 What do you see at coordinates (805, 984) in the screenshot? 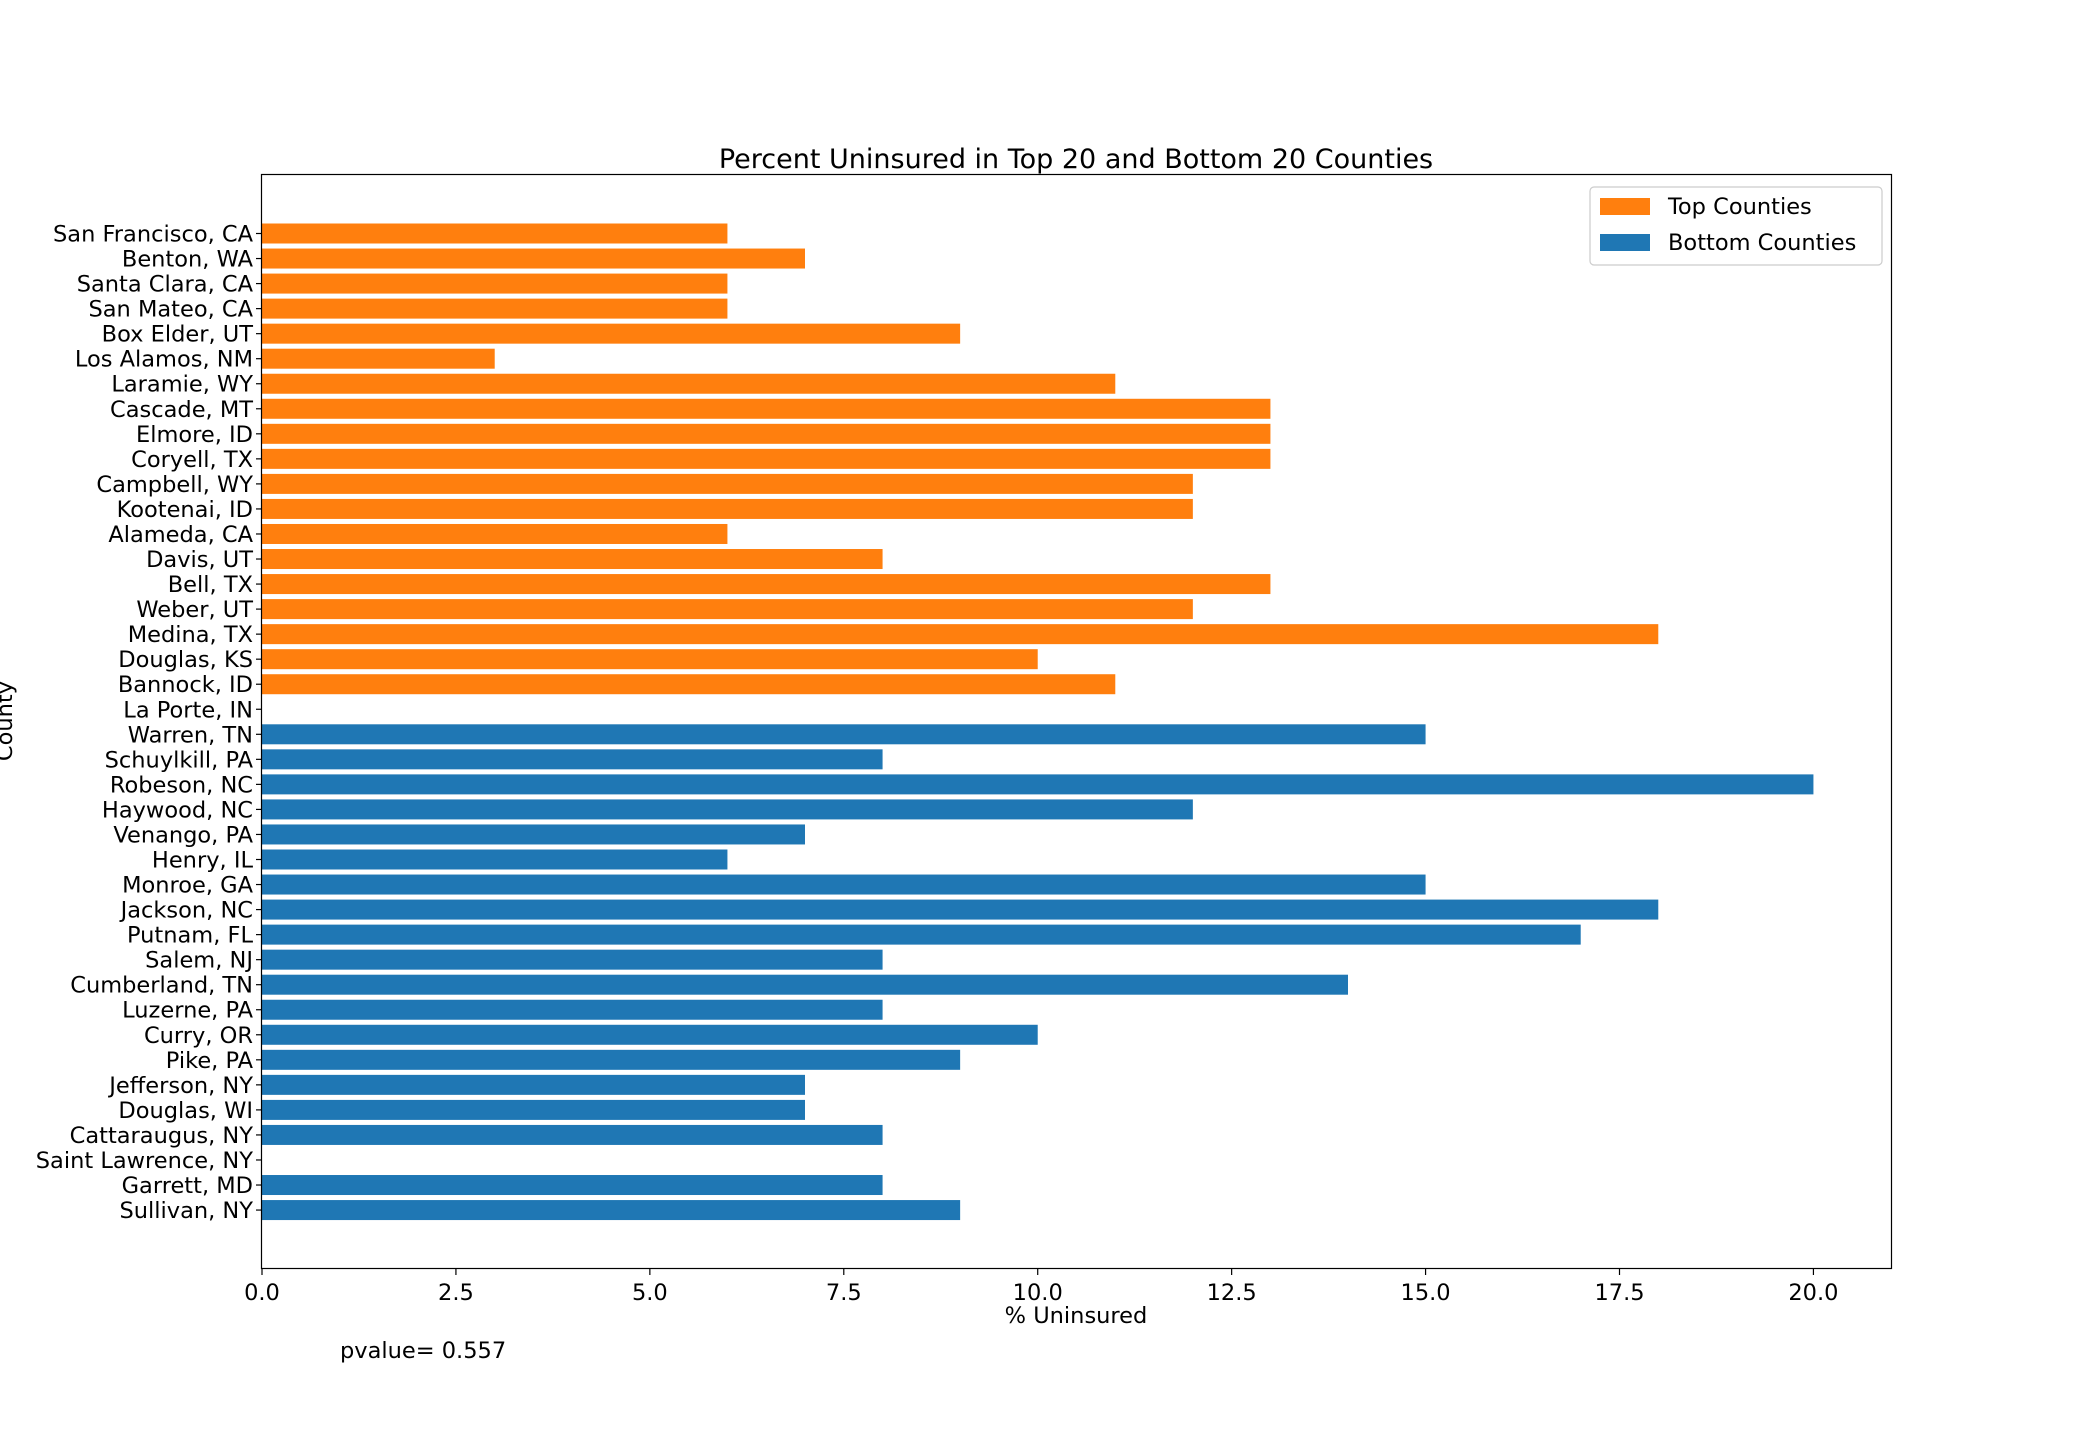
I see `bar-cumberland-tn` at bounding box center [805, 984].